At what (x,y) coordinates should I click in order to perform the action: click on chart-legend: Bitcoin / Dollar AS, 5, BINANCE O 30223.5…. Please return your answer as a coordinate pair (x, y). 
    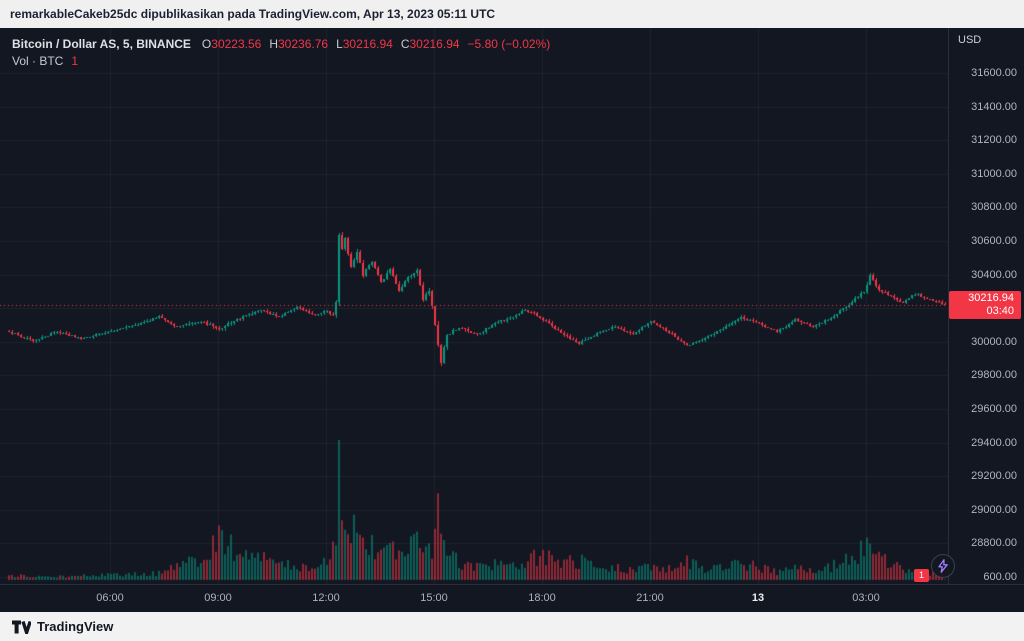
    Looking at the image, I should click on (281, 52).